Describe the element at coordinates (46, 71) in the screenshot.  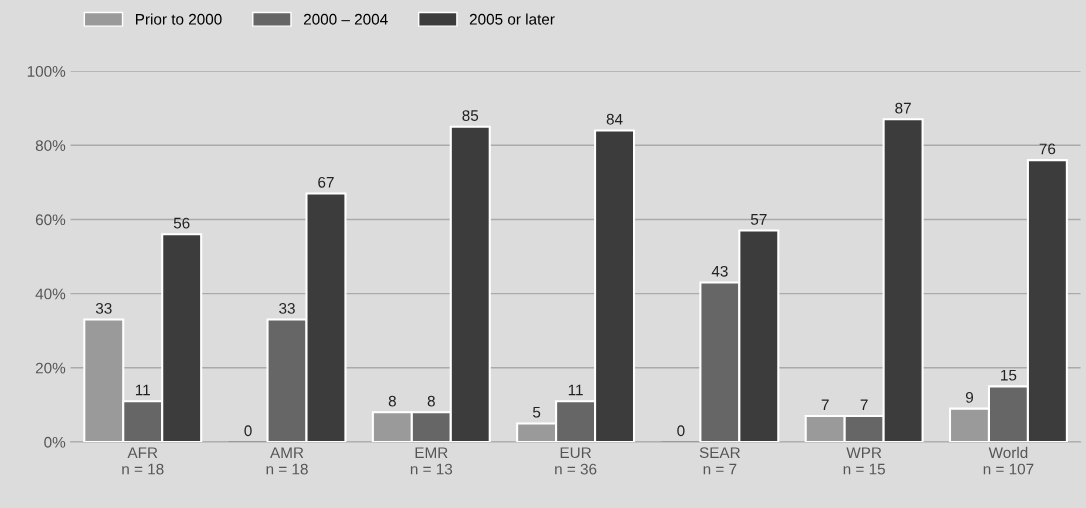
I see `y-tick-label: 100%` at that location.